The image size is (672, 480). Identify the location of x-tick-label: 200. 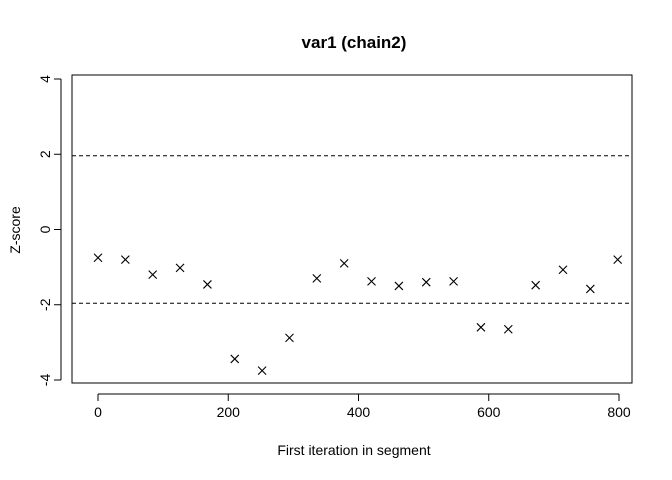
(229, 412).